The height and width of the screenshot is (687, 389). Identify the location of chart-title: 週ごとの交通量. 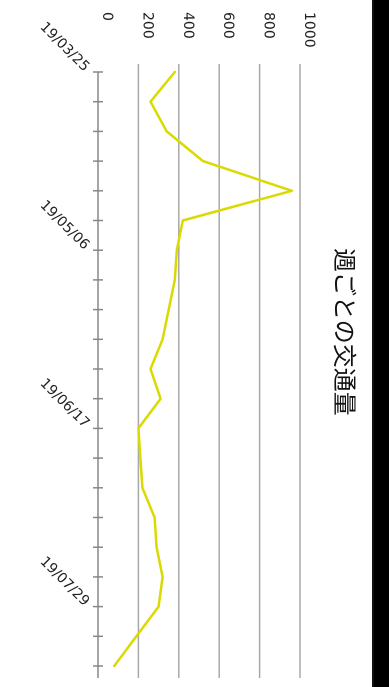
(344, 332).